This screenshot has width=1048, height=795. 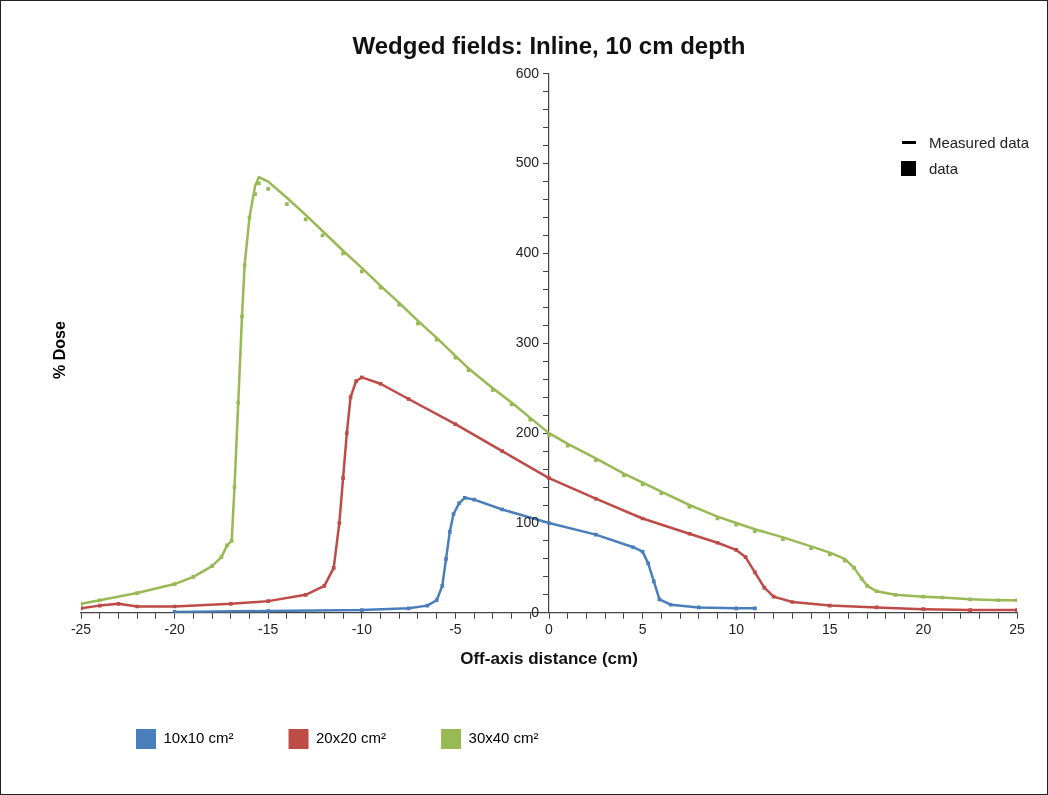 I want to click on x-axis-title: Off-axis distance (cm), so click(x=549, y=659).